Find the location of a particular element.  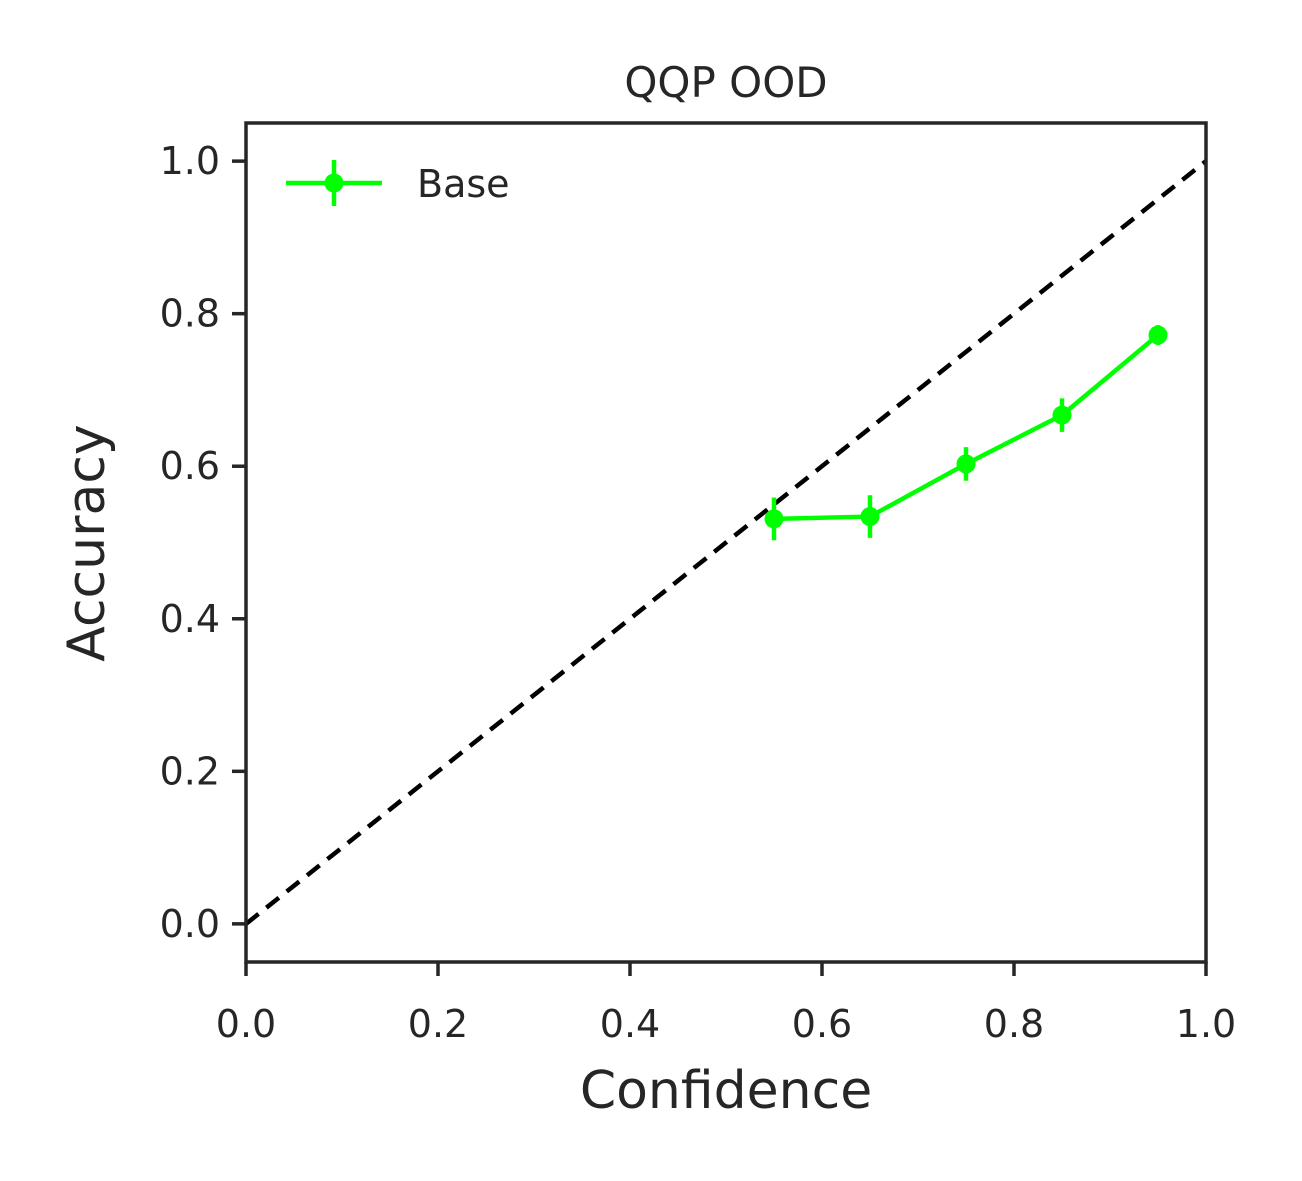

legend-label-base: Base is located at coordinates (463, 184).